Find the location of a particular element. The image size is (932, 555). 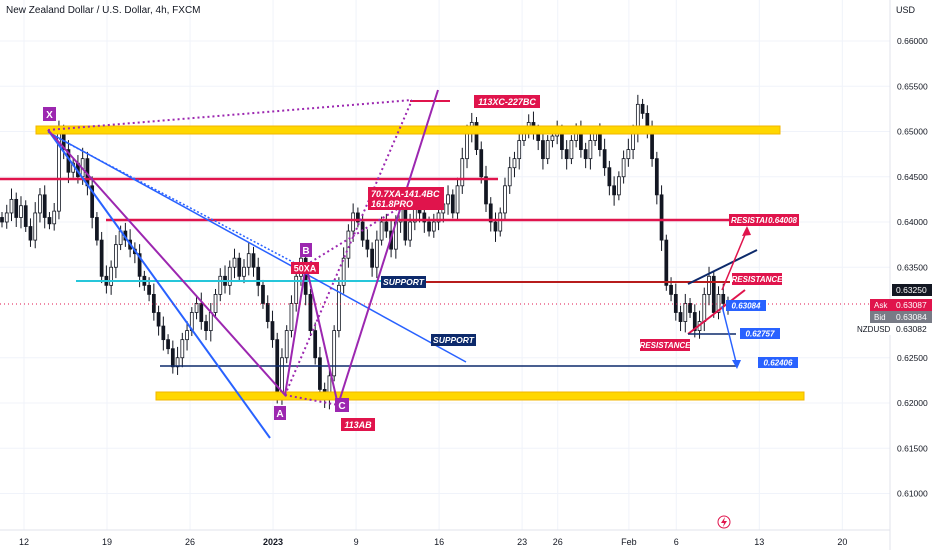

pattern-dotted-xb is located at coordinates (230, 115).